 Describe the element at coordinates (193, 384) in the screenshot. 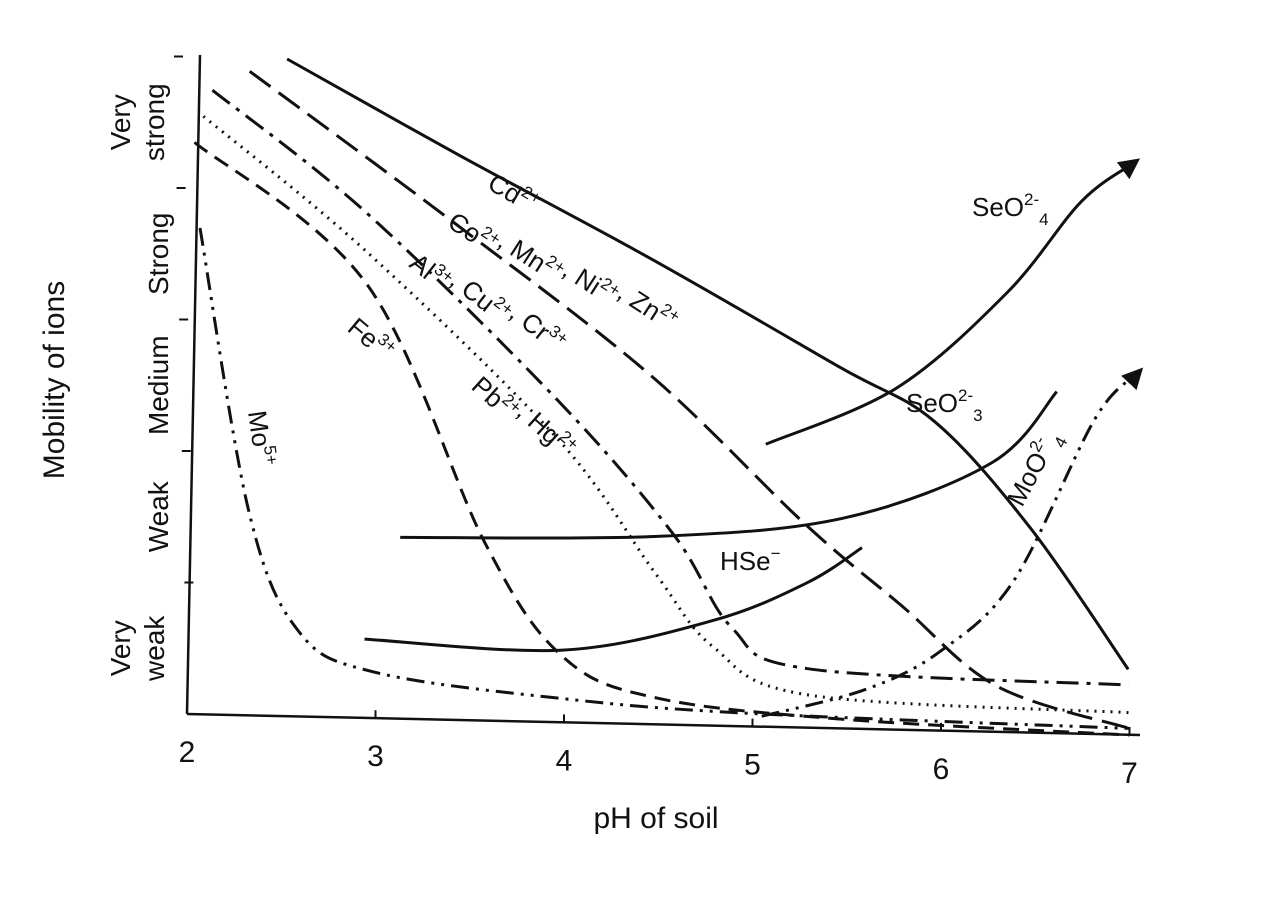

I see `y-axis-line` at that location.